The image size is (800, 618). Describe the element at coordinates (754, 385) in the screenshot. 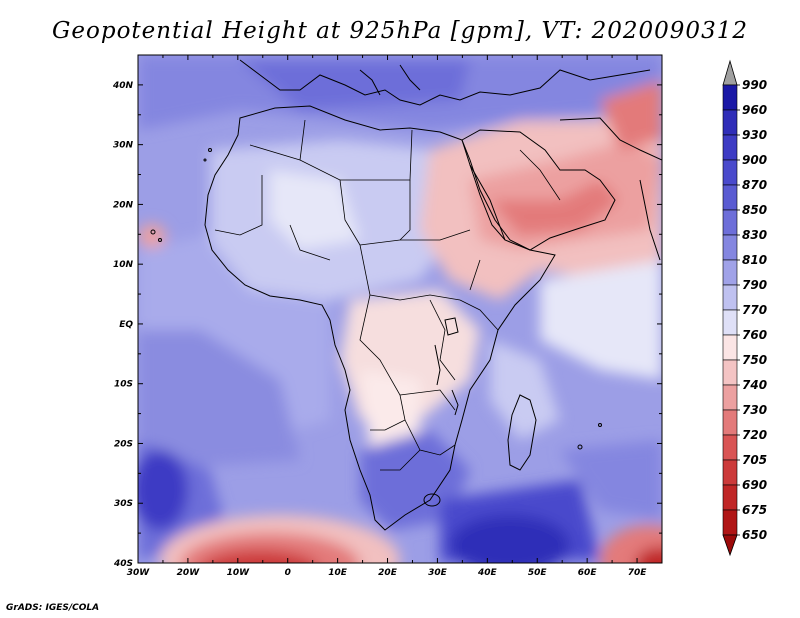

I see `colorbar-level-label: 740` at that location.